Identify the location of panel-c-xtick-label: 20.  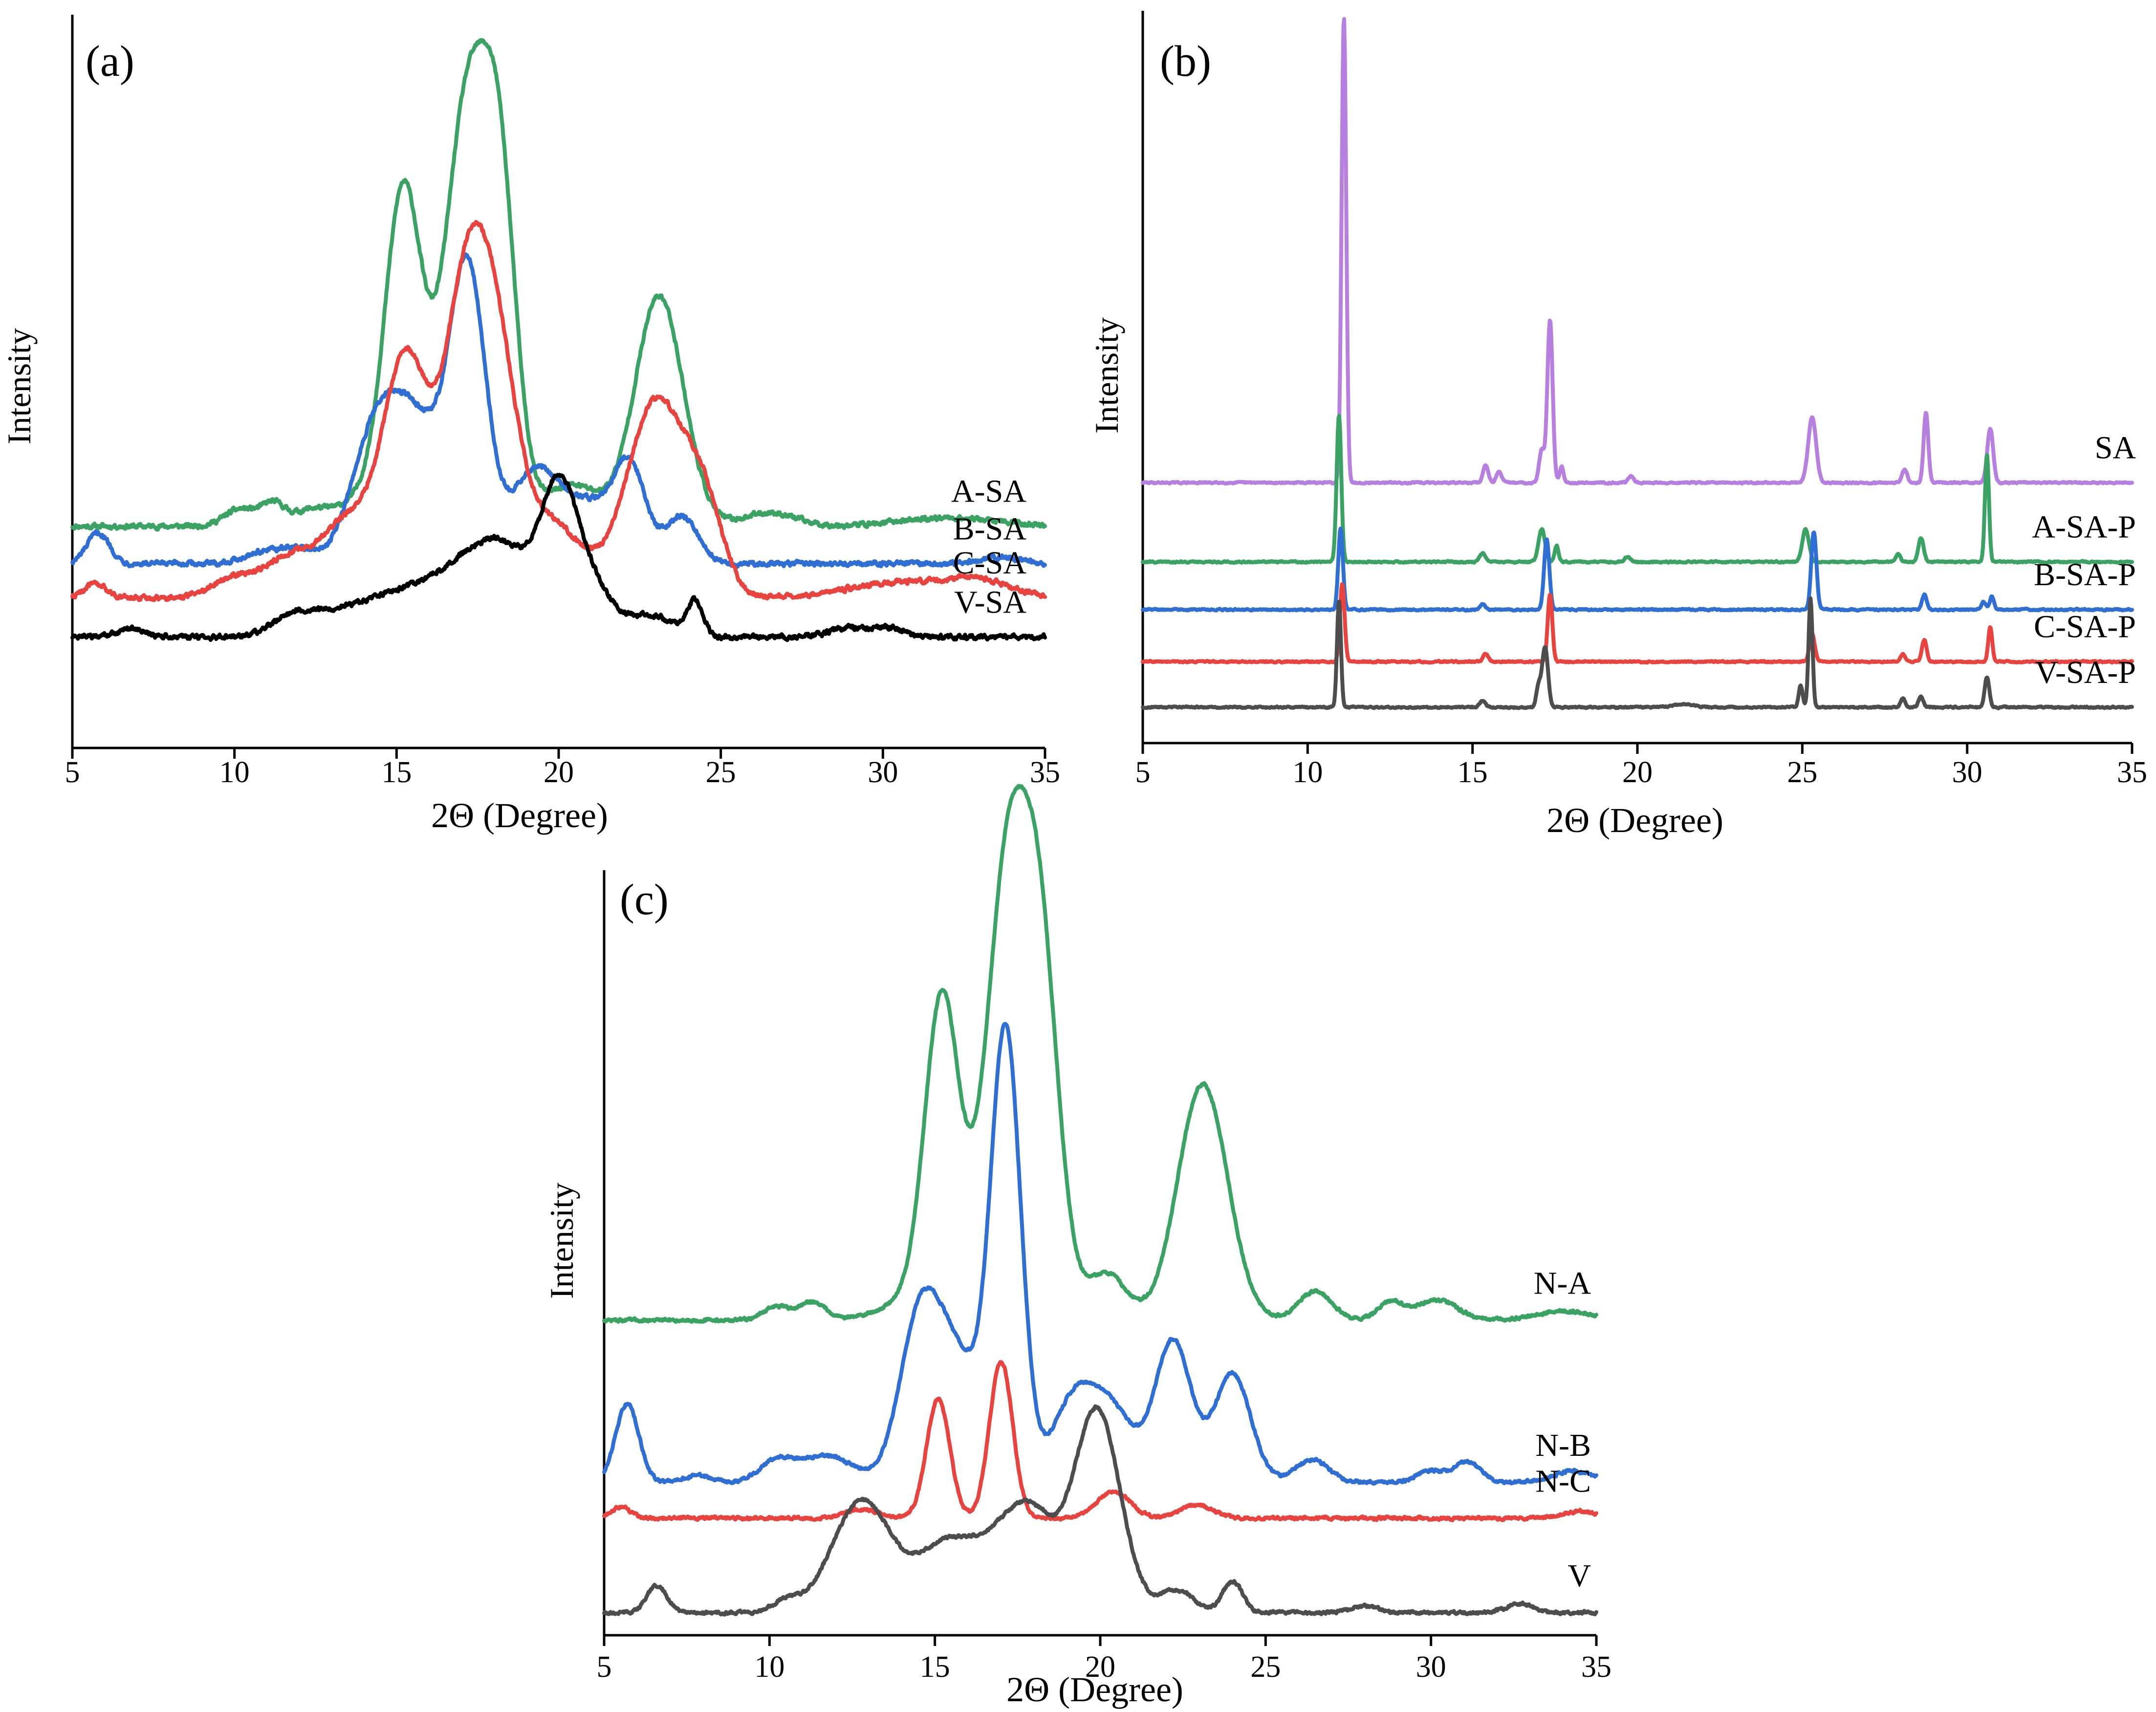
(1100, 1667).